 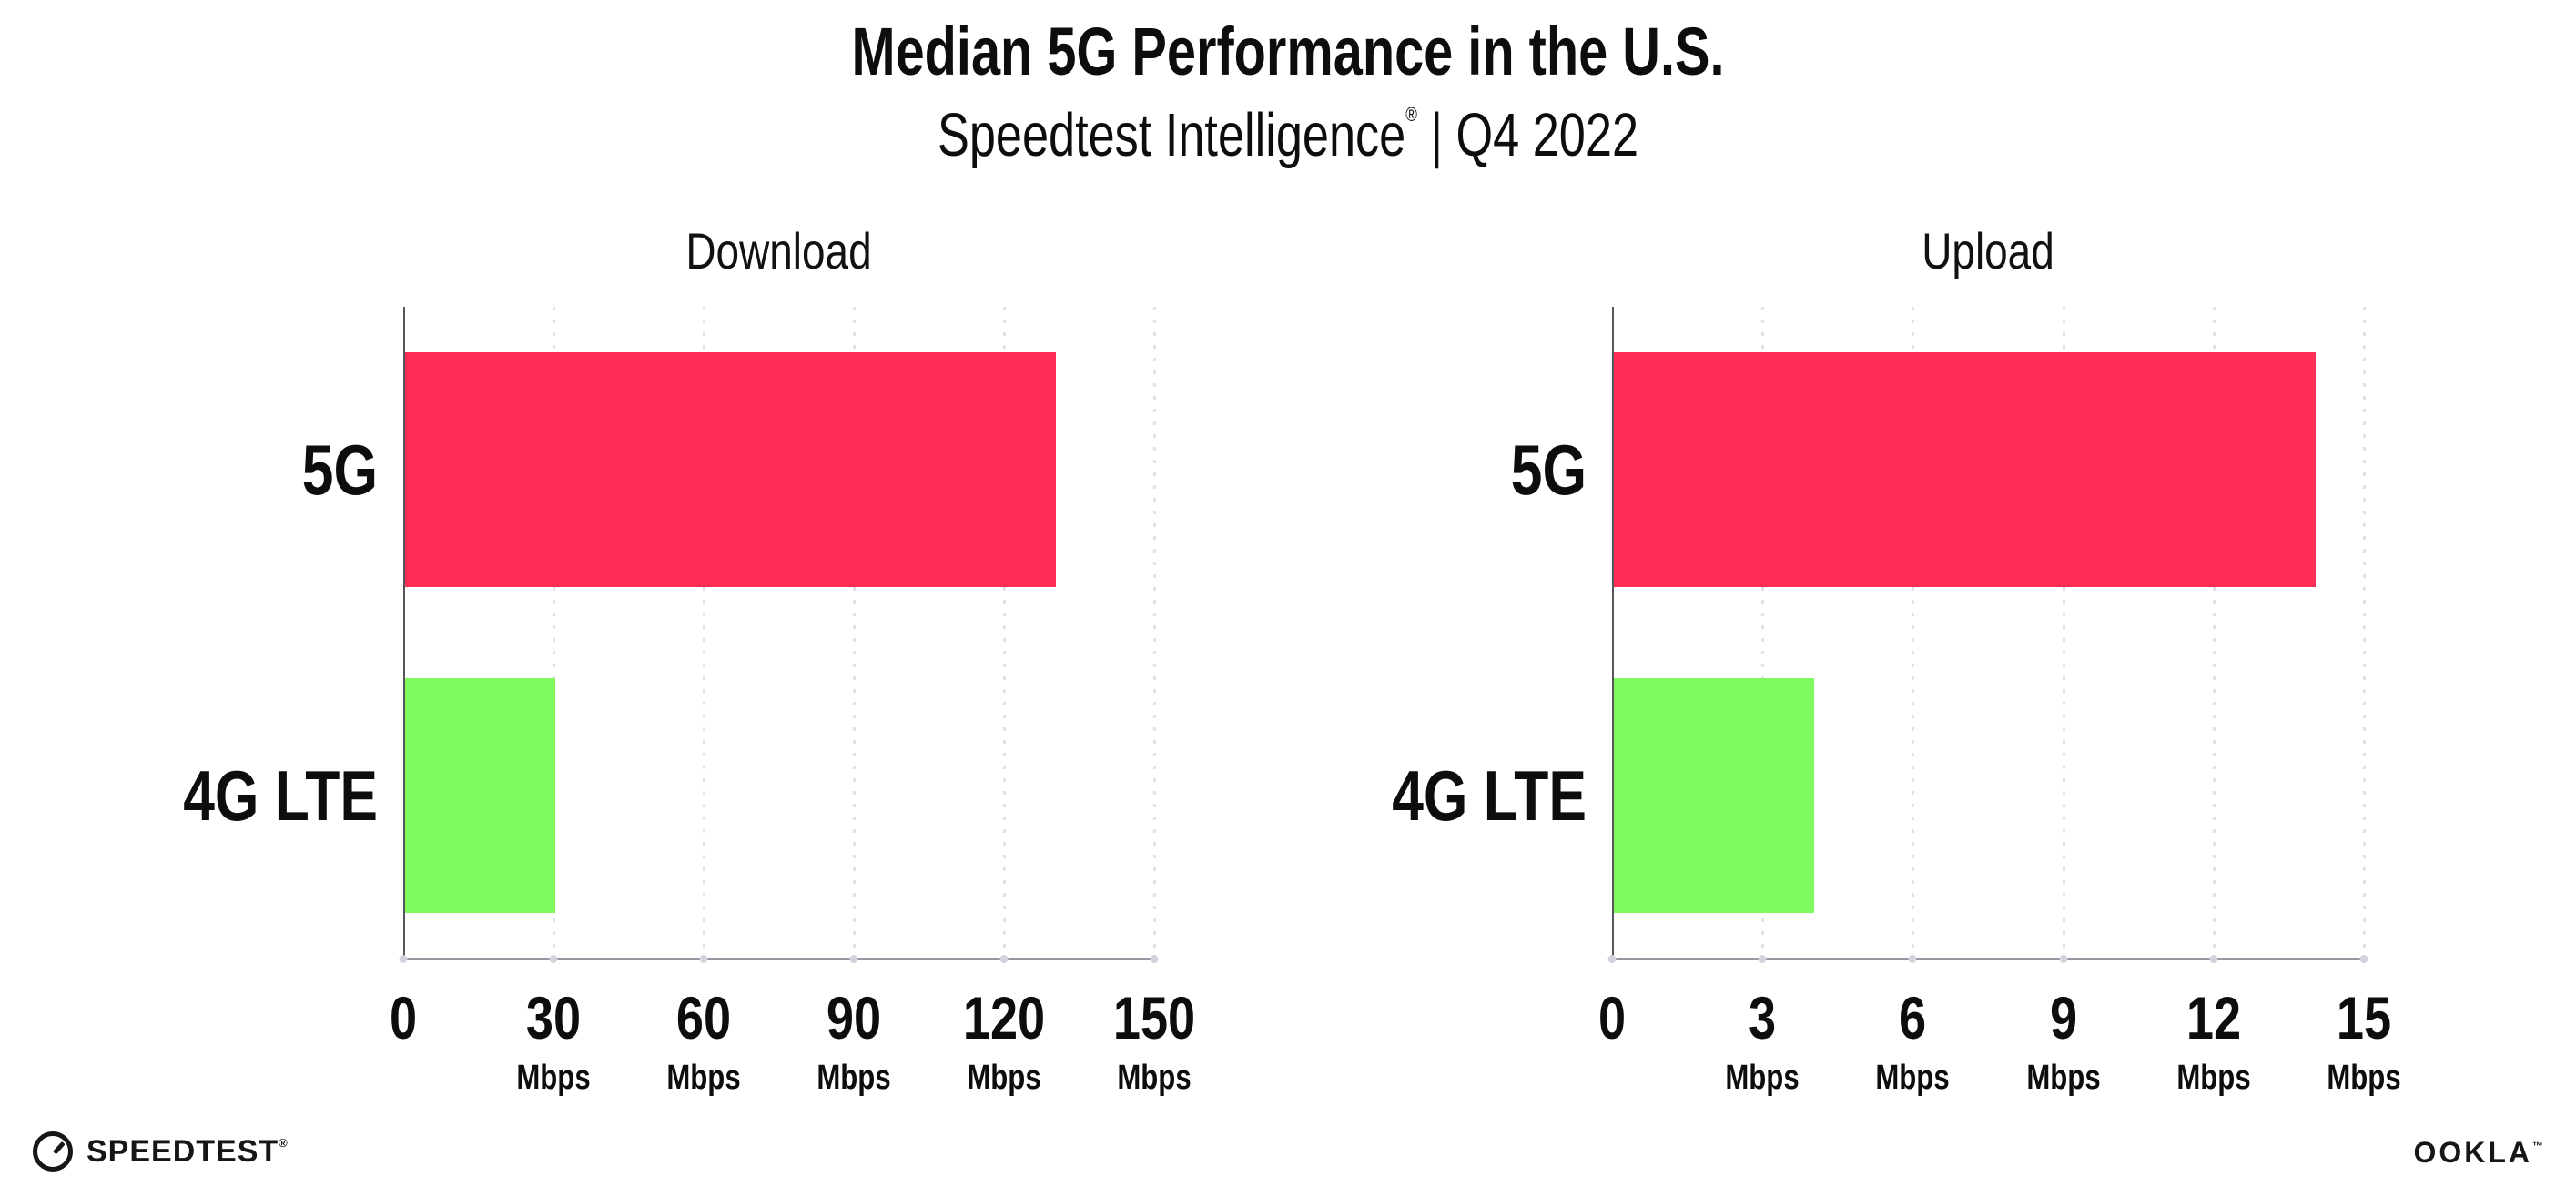 I want to click on subtitle-quarter: | Q4 2022, so click(x=1527, y=135).